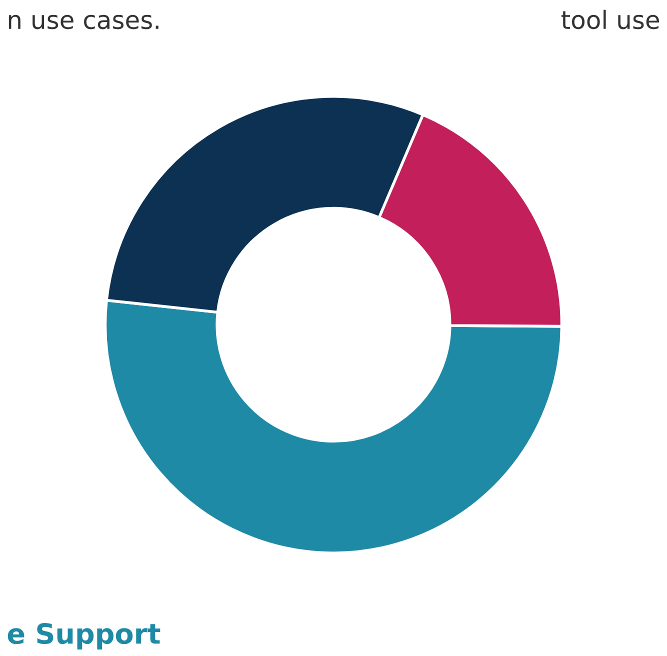  What do you see at coordinates (610, 20) in the screenshot?
I see `text: tool use` at bounding box center [610, 20].